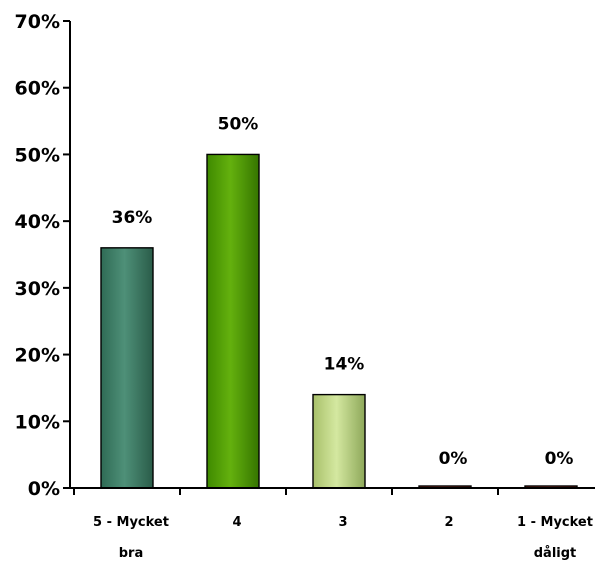 Image resolution: width=596 pixels, height=563 pixels. What do you see at coordinates (44, 489) in the screenshot?
I see `y-tick-label: 0%` at bounding box center [44, 489].